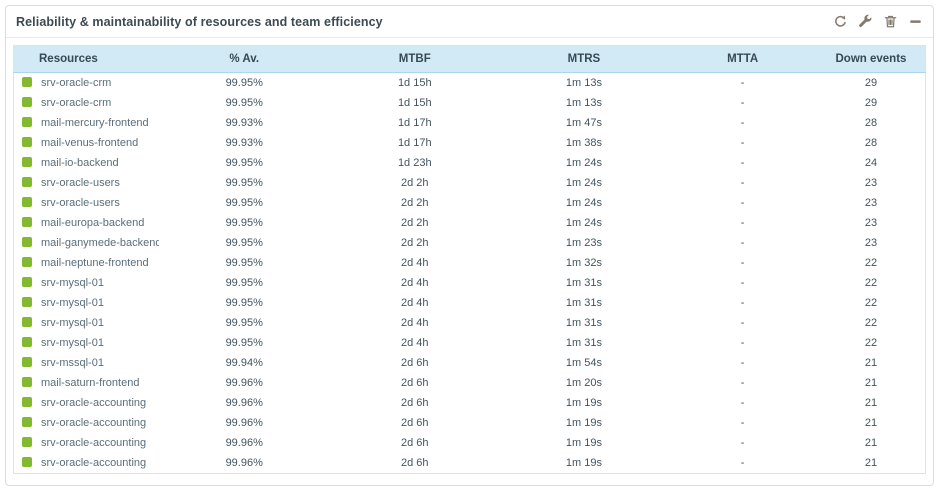 This screenshot has width=941, height=493. Describe the element at coordinates (583, 423) in the screenshot. I see `mtrs-cell: 1m 19s` at that location.